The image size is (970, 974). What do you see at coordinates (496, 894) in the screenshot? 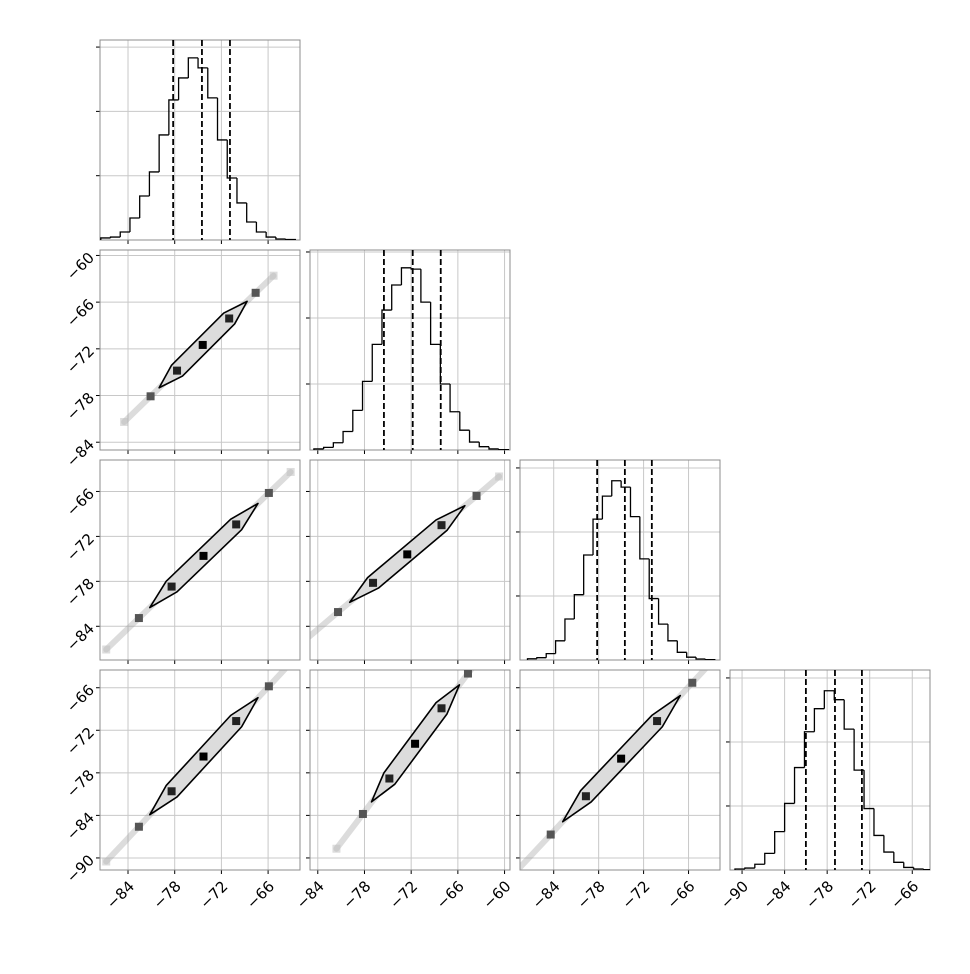
I see `x-tick-label: −60` at bounding box center [496, 894].